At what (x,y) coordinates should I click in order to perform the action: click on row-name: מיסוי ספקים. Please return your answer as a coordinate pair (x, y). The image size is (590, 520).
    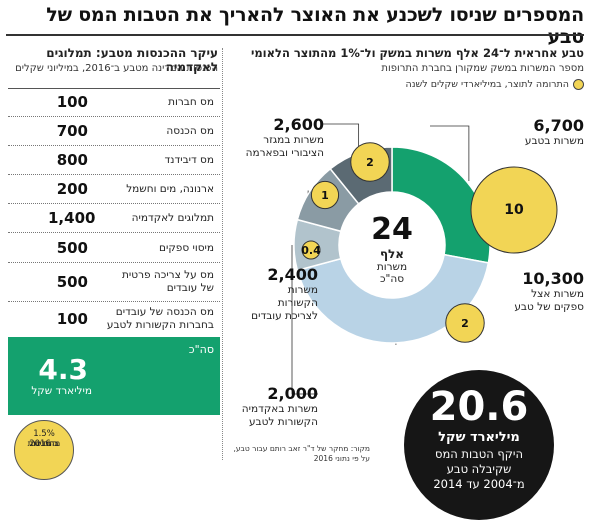
    Looking at the image, I should click on (186, 248).